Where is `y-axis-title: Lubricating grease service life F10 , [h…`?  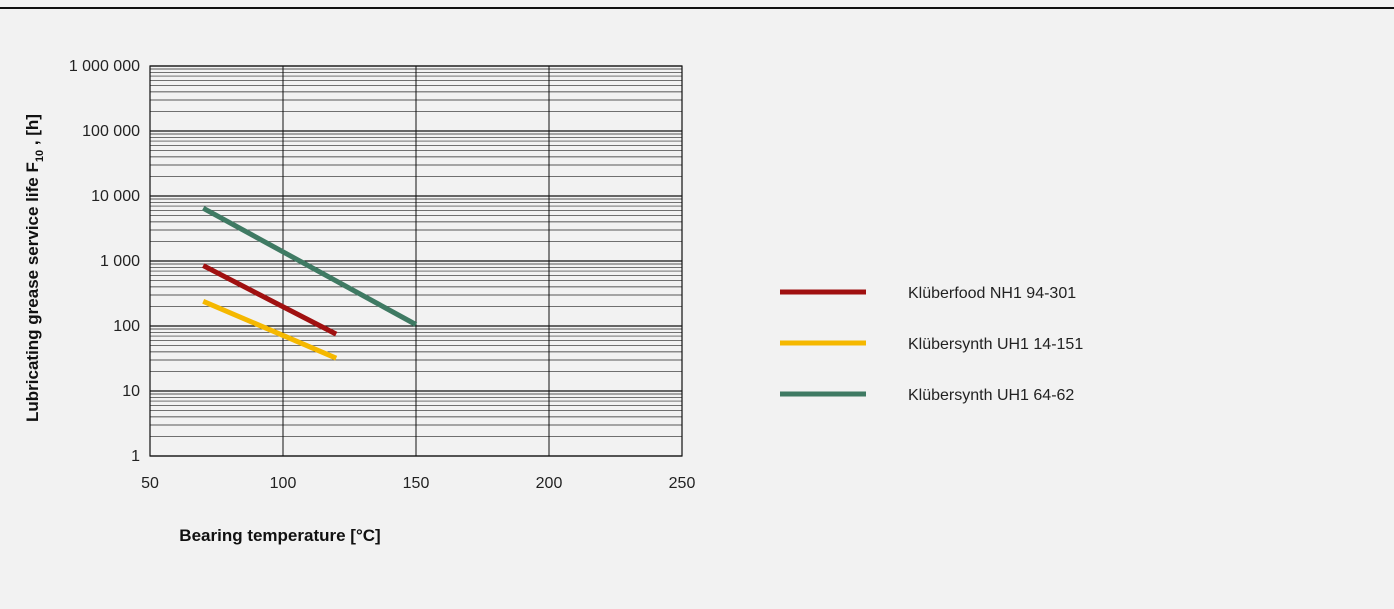
y-axis-title: Lubricating grease service life F10 , [h… is located at coordinates (34, 268).